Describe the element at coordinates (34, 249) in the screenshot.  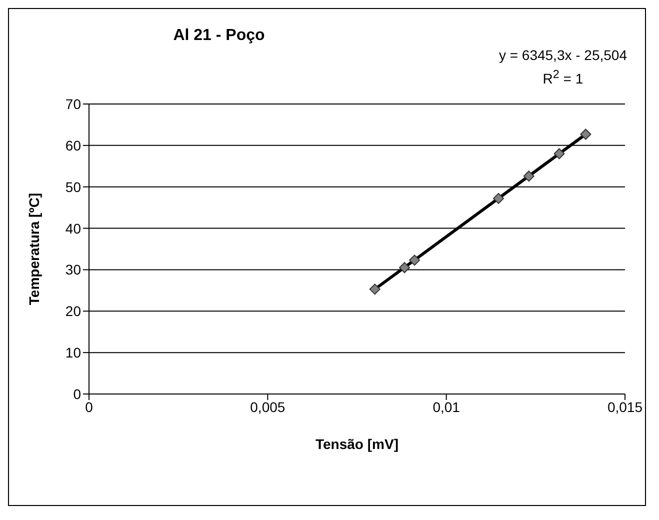
I see `y-axis-title: Temperatura [ºC]` at that location.